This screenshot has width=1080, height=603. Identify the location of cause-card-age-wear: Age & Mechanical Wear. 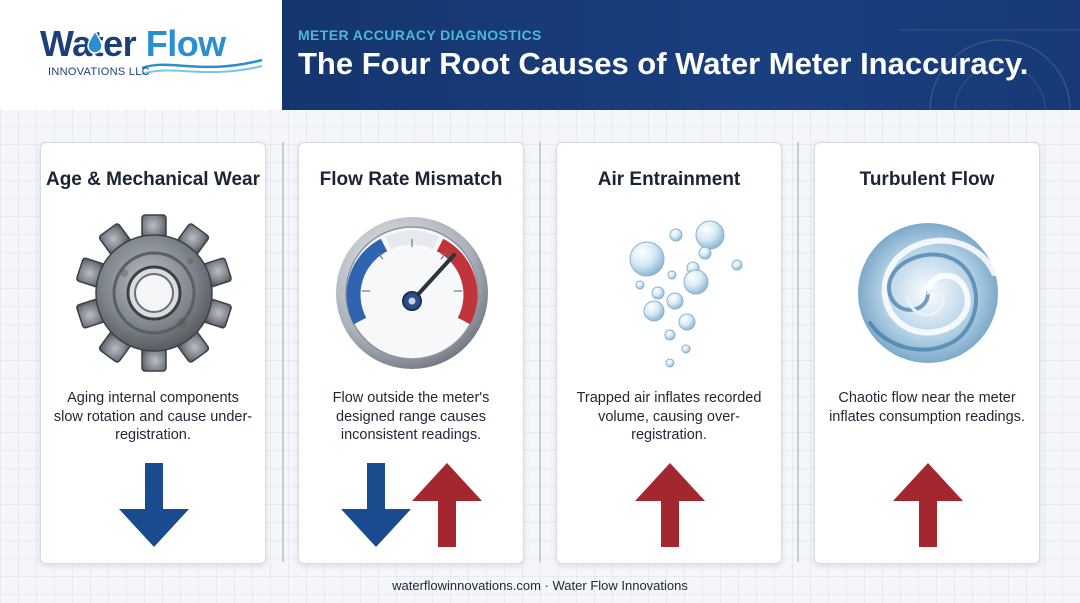
(153, 353).